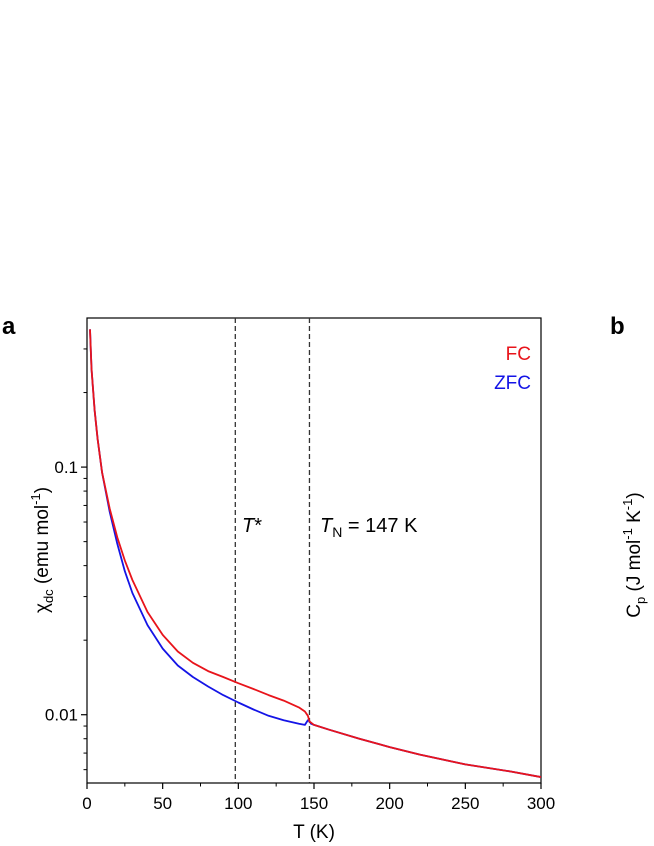  Describe the element at coordinates (35, 499) in the screenshot. I see `y-axis-title-sup: -1` at that location.